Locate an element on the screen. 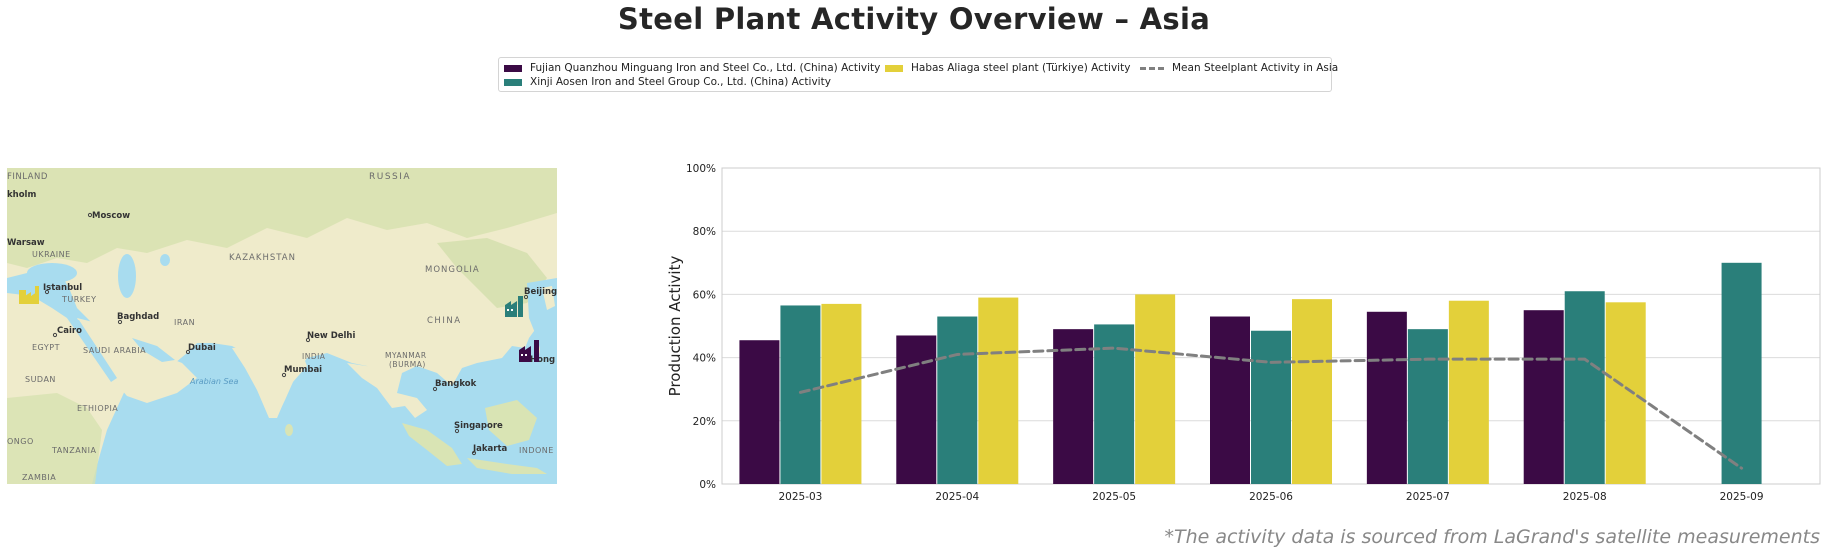  bar-2025-04-s2 is located at coordinates (998, 390).